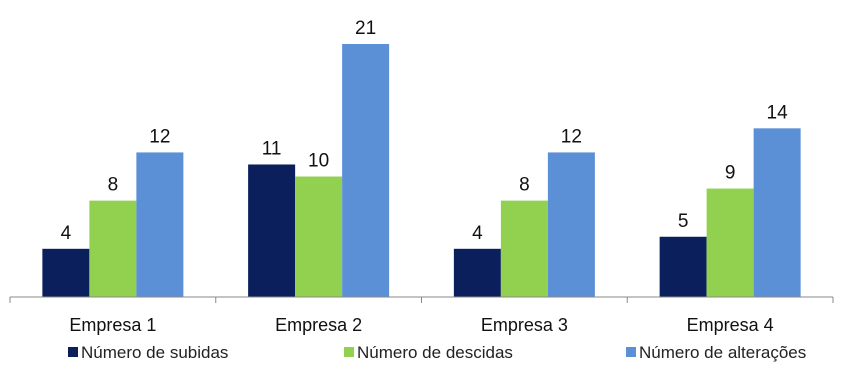  I want to click on category-label-2: Empresa 2, so click(318, 325).